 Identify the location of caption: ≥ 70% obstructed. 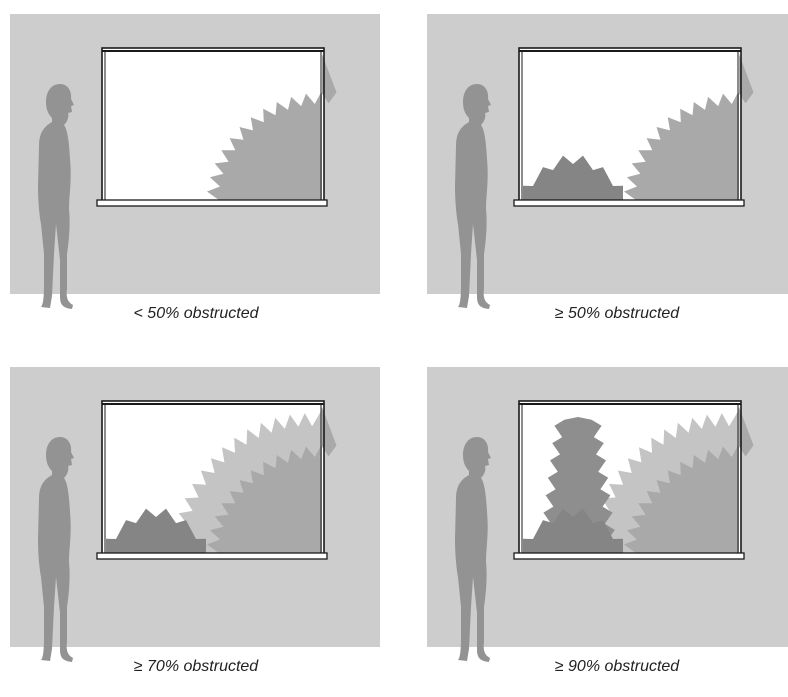
(196, 666).